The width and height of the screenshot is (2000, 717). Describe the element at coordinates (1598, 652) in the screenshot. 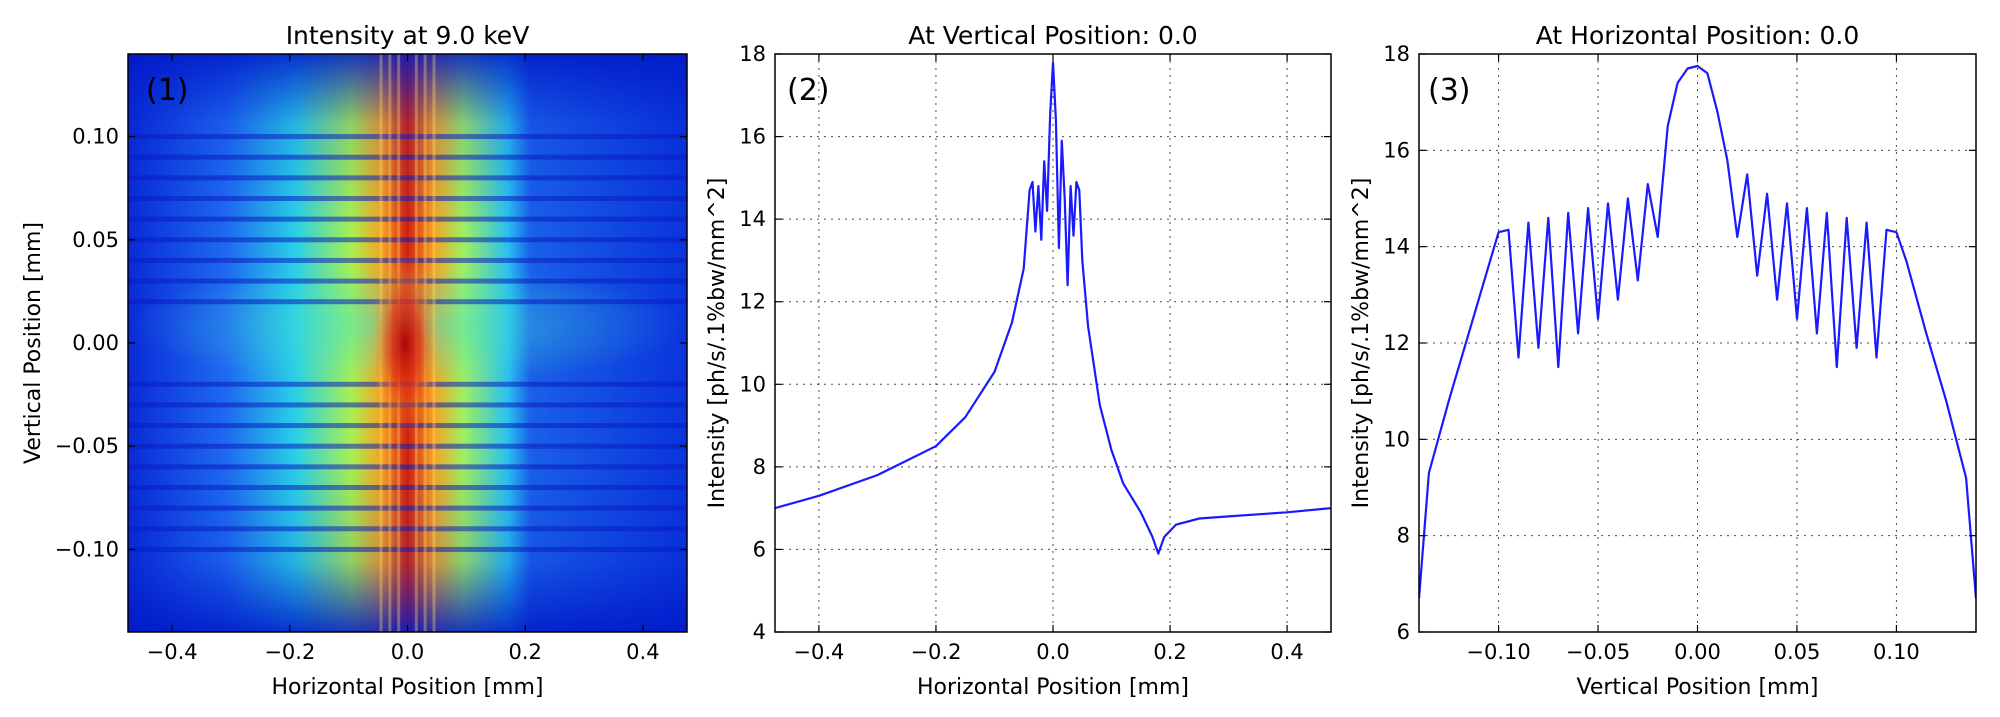

I see `x-tick-label: −0.05` at that location.